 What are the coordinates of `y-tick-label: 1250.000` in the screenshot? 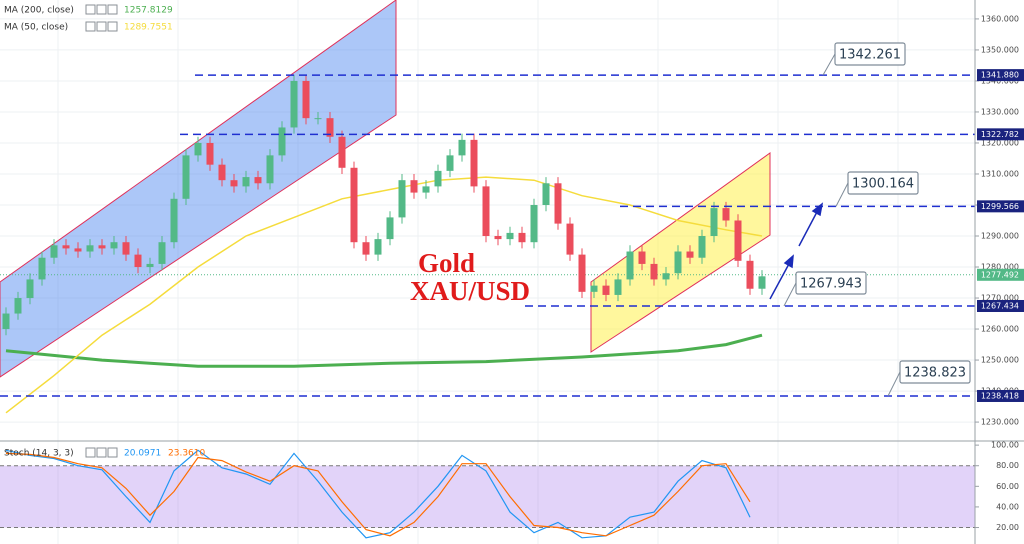 It's located at (1000, 360).